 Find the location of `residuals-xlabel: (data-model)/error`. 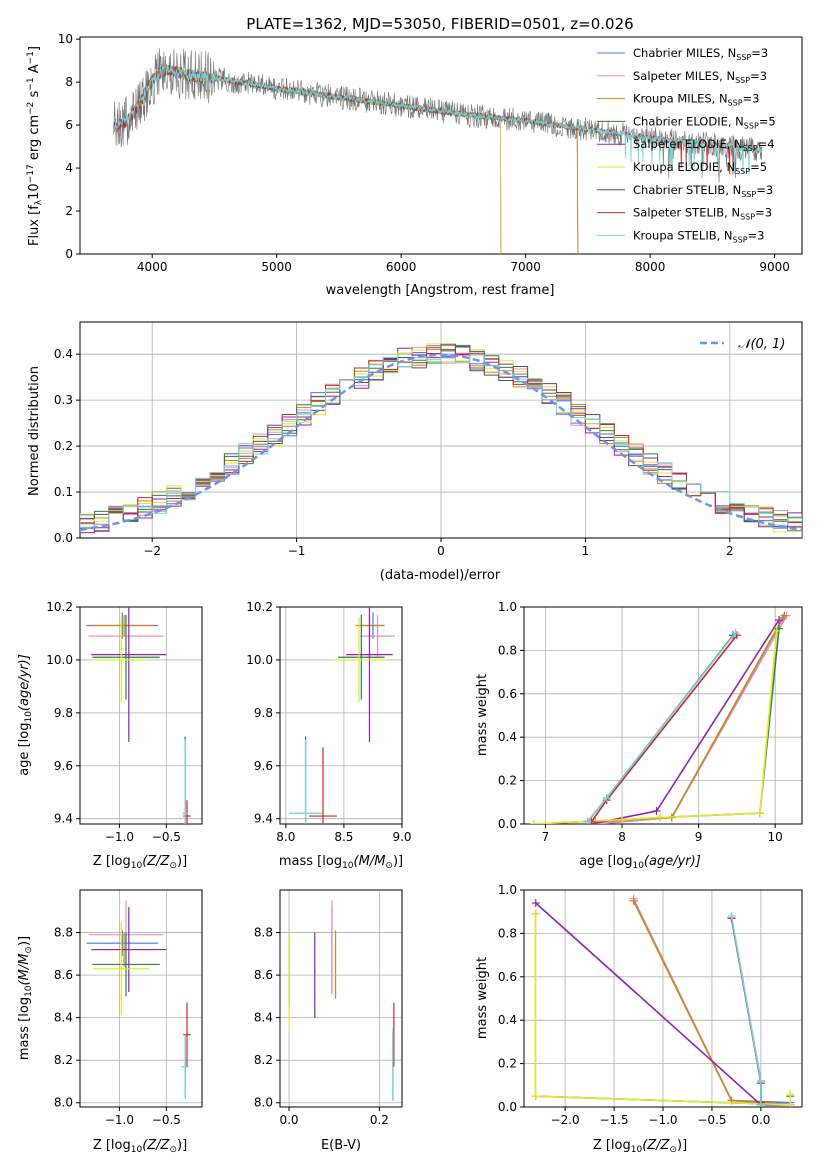

residuals-xlabel: (data-model)/error is located at coordinates (440, 575).